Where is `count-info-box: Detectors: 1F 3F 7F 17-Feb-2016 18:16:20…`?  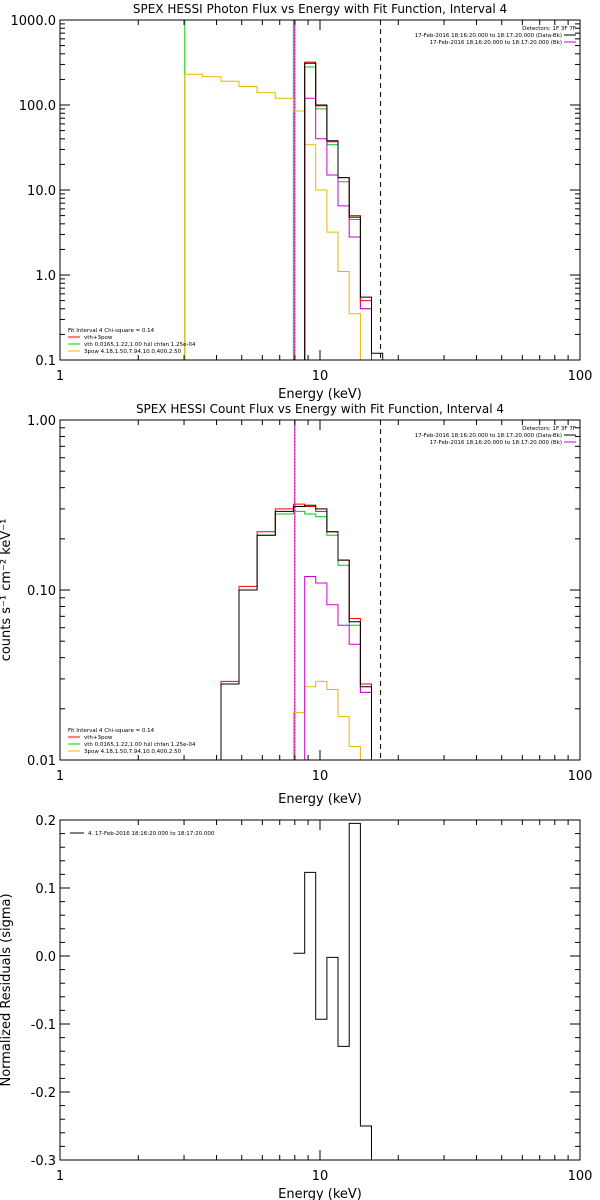 count-info-box: Detectors: 1F 3F 7F 17-Feb-2016 18:16:20… is located at coordinates (495, 436).